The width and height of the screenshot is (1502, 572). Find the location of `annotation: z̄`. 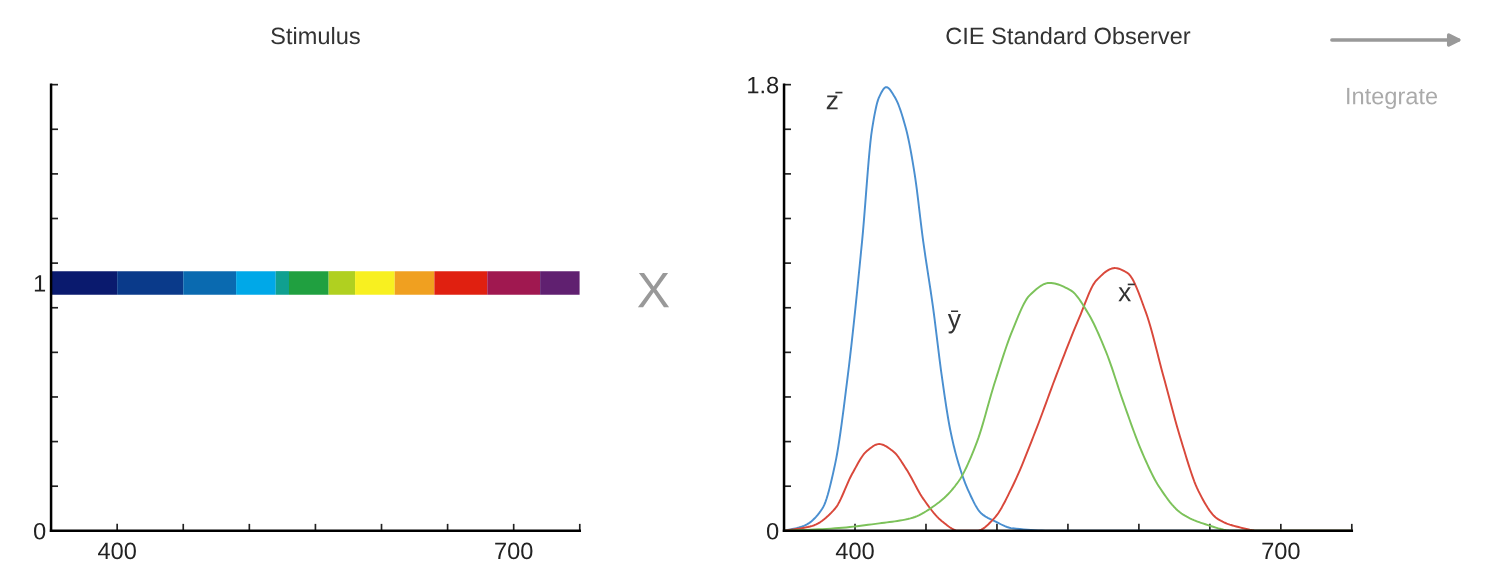

annotation: z̄ is located at coordinates (834, 100).